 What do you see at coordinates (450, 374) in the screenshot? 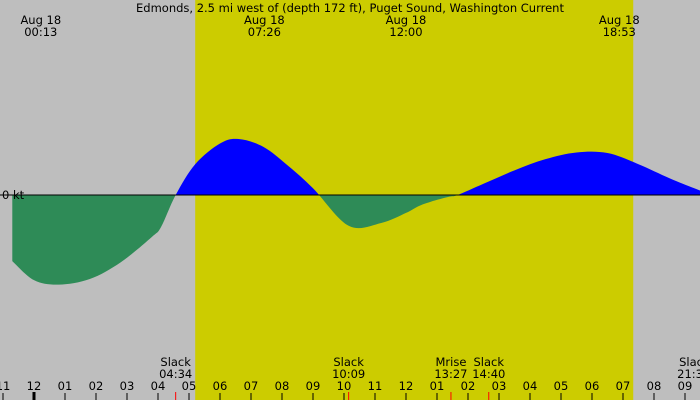
I see `event-time: 13:27` at bounding box center [450, 374].